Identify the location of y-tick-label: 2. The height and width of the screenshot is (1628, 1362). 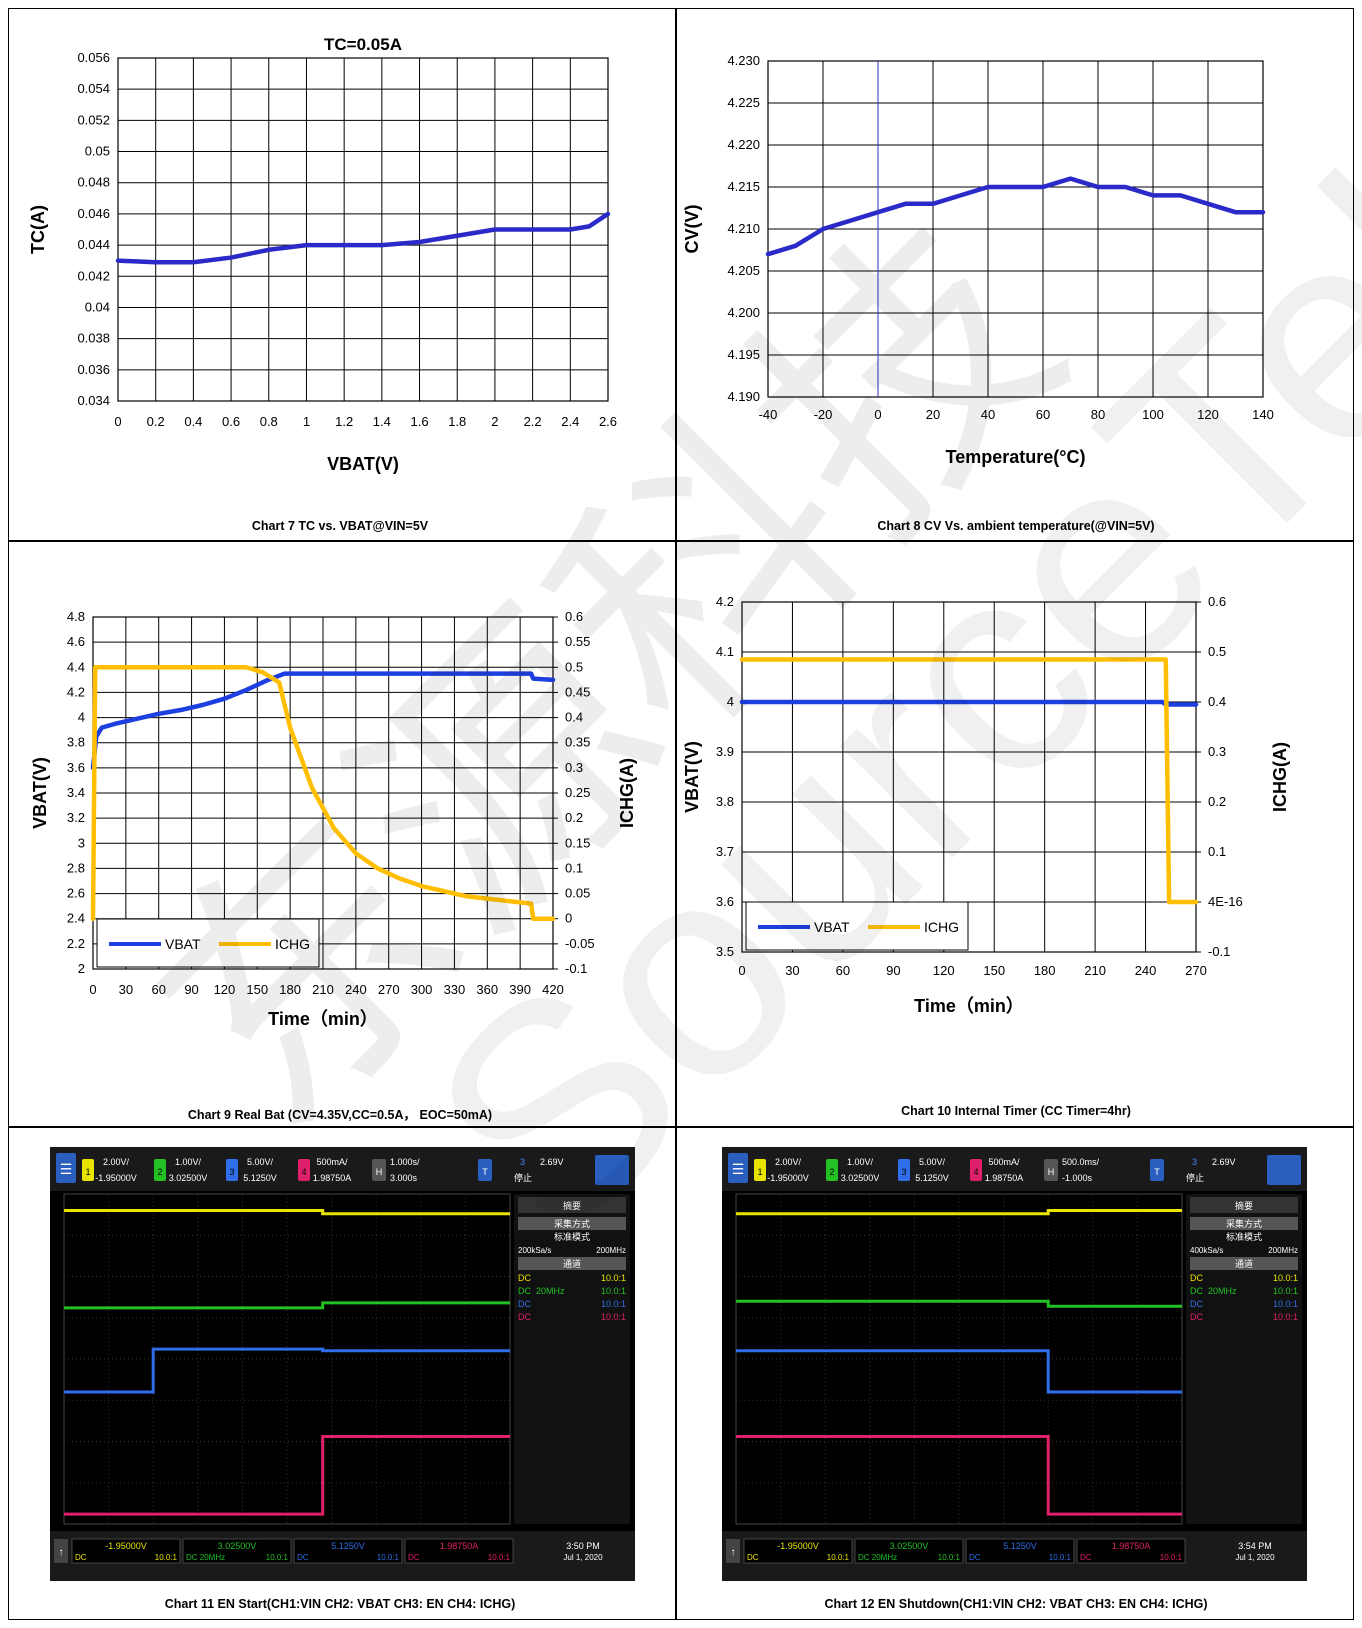
(81, 968).